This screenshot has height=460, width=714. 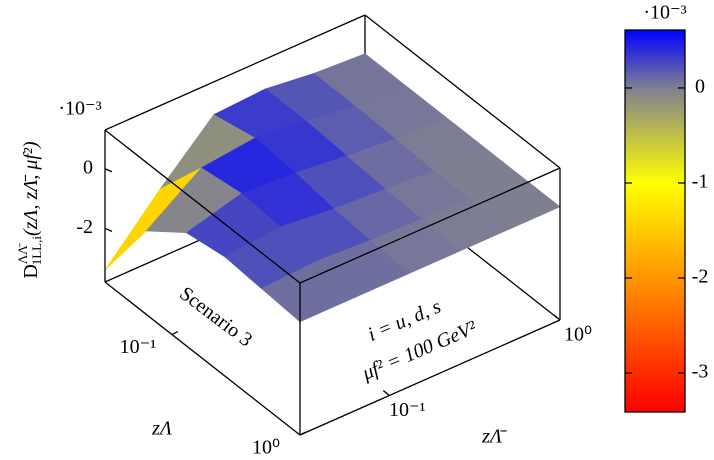 What do you see at coordinates (700, 87) in the screenshot?
I see `colorbar-tick-label: 0` at bounding box center [700, 87].